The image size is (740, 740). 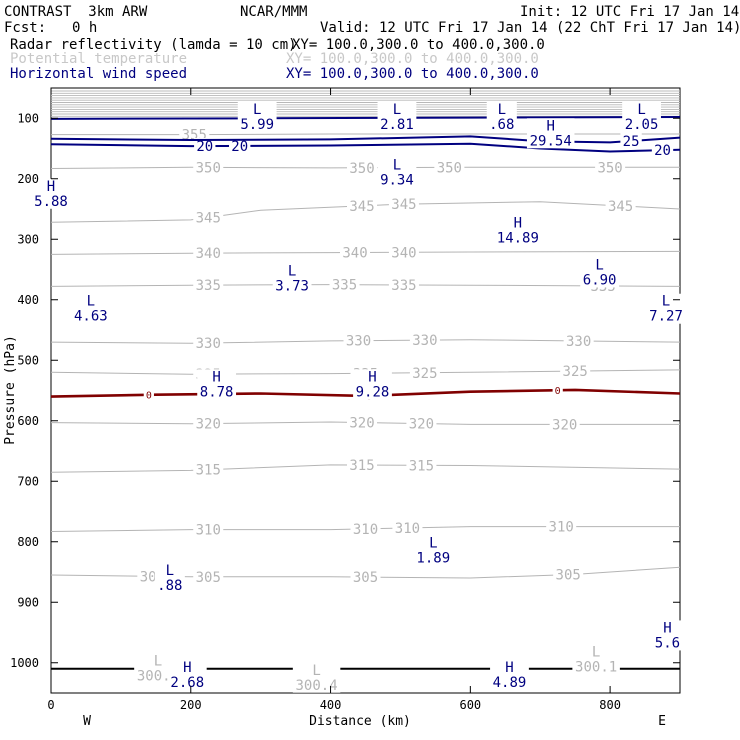 What do you see at coordinates (28, 542) in the screenshot?
I see `y-tick-label: 800` at bounding box center [28, 542].